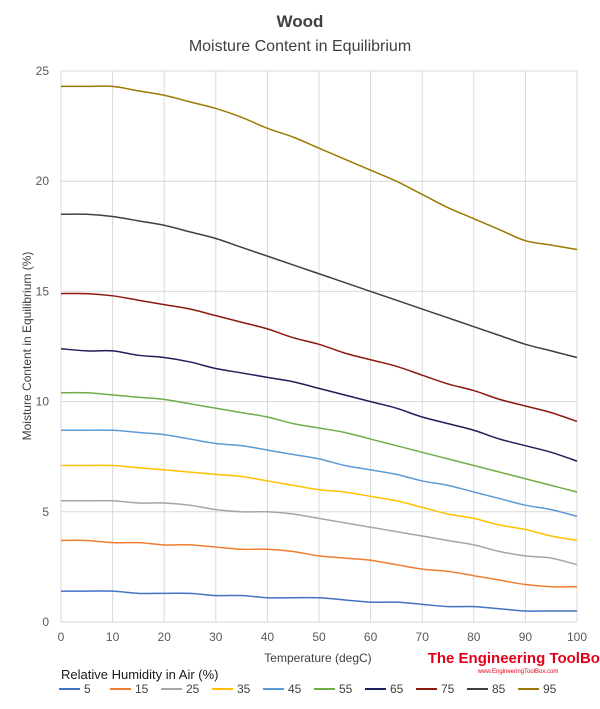 This screenshot has height=709, width=600. Describe the element at coordinates (43, 71) in the screenshot. I see `y-tick-label: 25` at that location.